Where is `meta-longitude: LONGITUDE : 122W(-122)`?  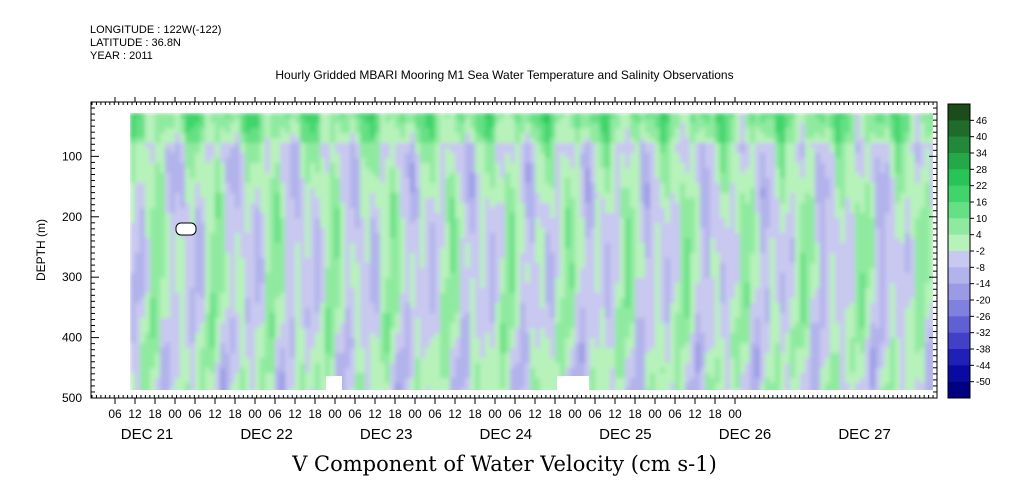 meta-longitude: LONGITUDE : 122W(-122) is located at coordinates (156, 30).